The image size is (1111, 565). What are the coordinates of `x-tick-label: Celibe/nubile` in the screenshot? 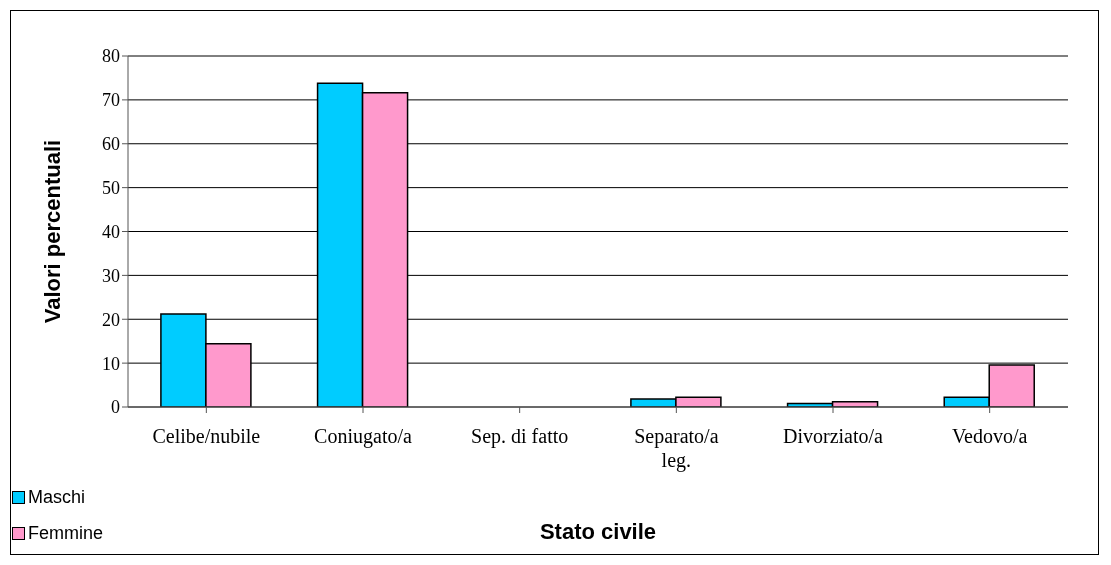 It's located at (206, 436).